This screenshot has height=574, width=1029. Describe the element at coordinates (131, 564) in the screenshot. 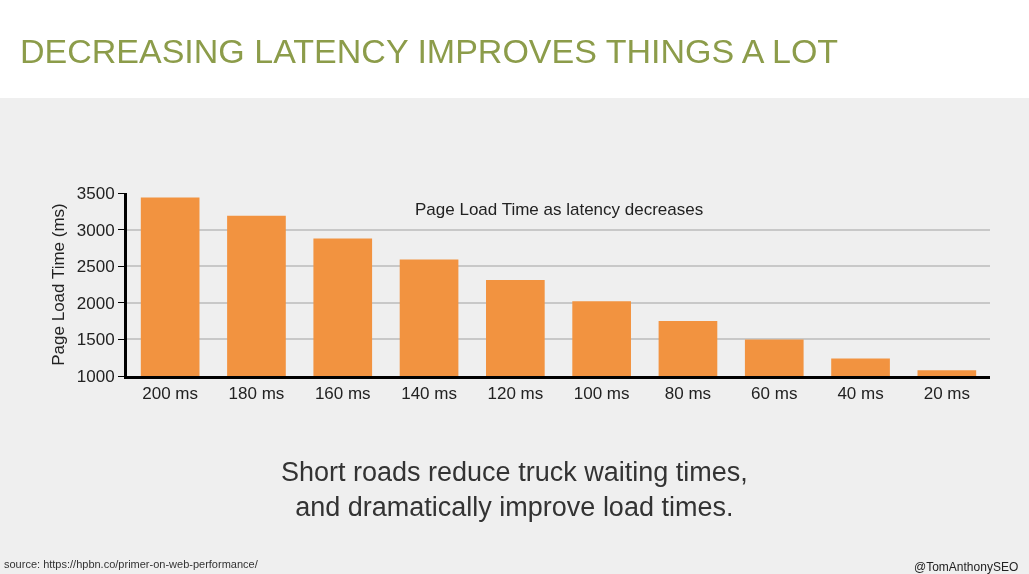

I see `source-note: source: https://hpbn.co/primer-on-web-performance/` at that location.